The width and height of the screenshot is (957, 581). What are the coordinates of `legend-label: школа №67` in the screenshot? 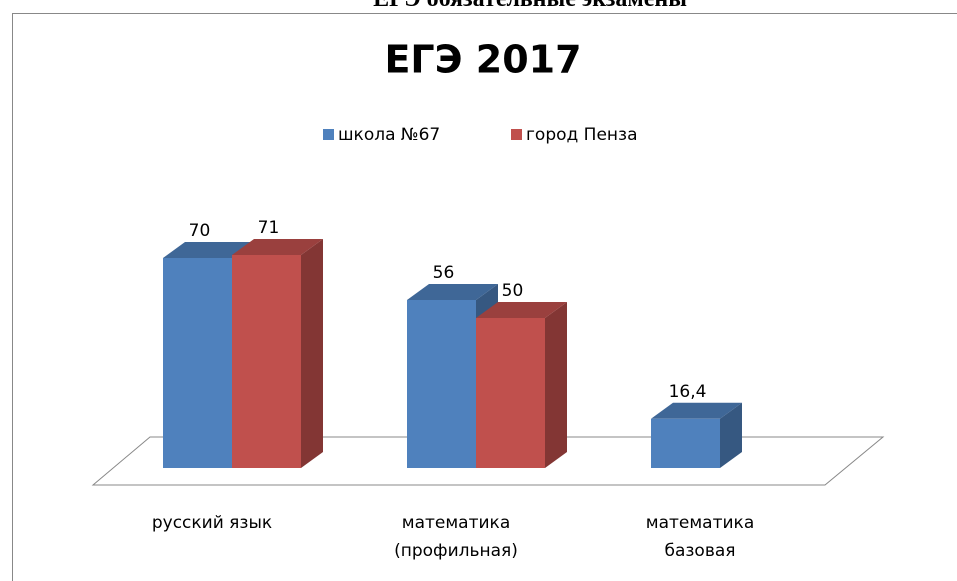 It's located at (389, 135).